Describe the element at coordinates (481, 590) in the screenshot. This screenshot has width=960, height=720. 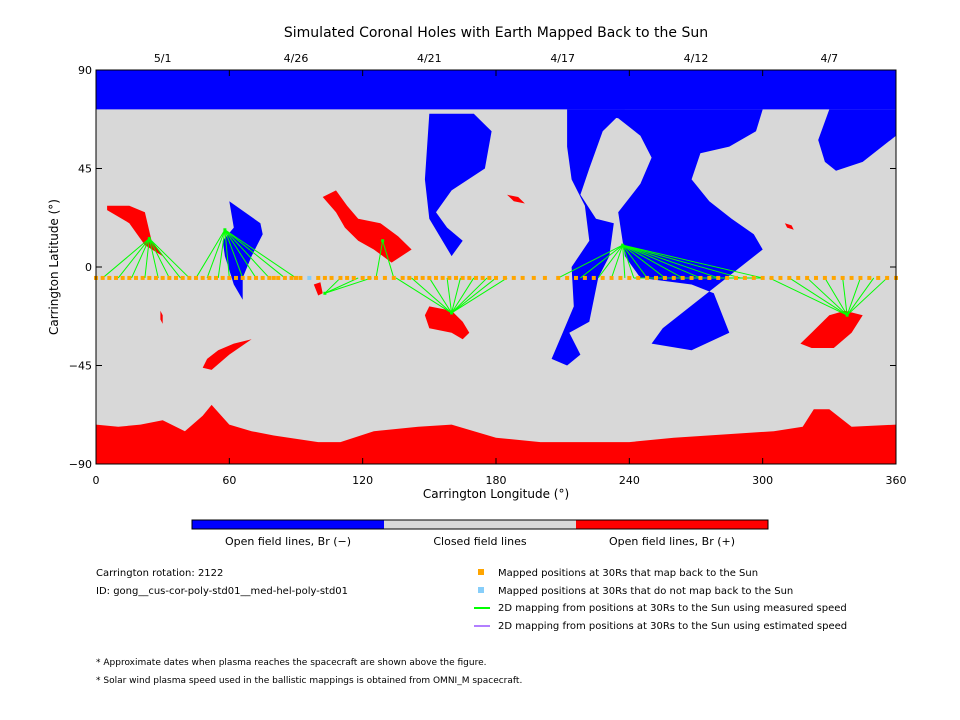
I see `legend-marker-unmapped` at that location.